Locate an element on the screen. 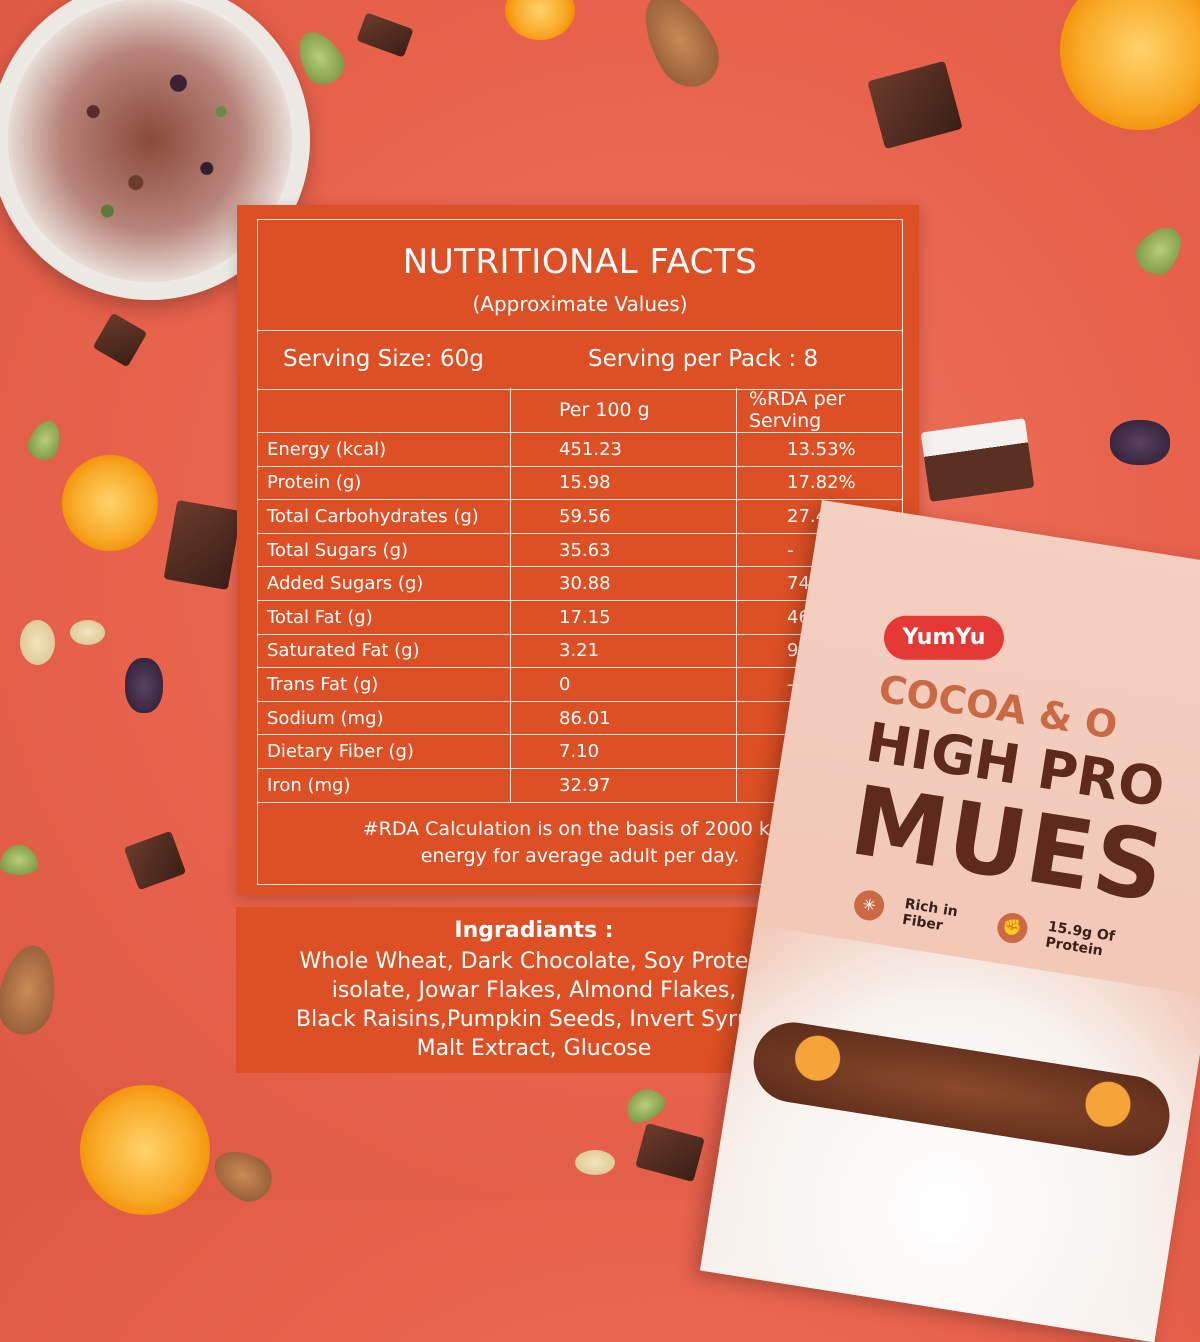  ingredients-line: isolate, Jowar Flakes, Almond Flakes, is located at coordinates (534, 990).